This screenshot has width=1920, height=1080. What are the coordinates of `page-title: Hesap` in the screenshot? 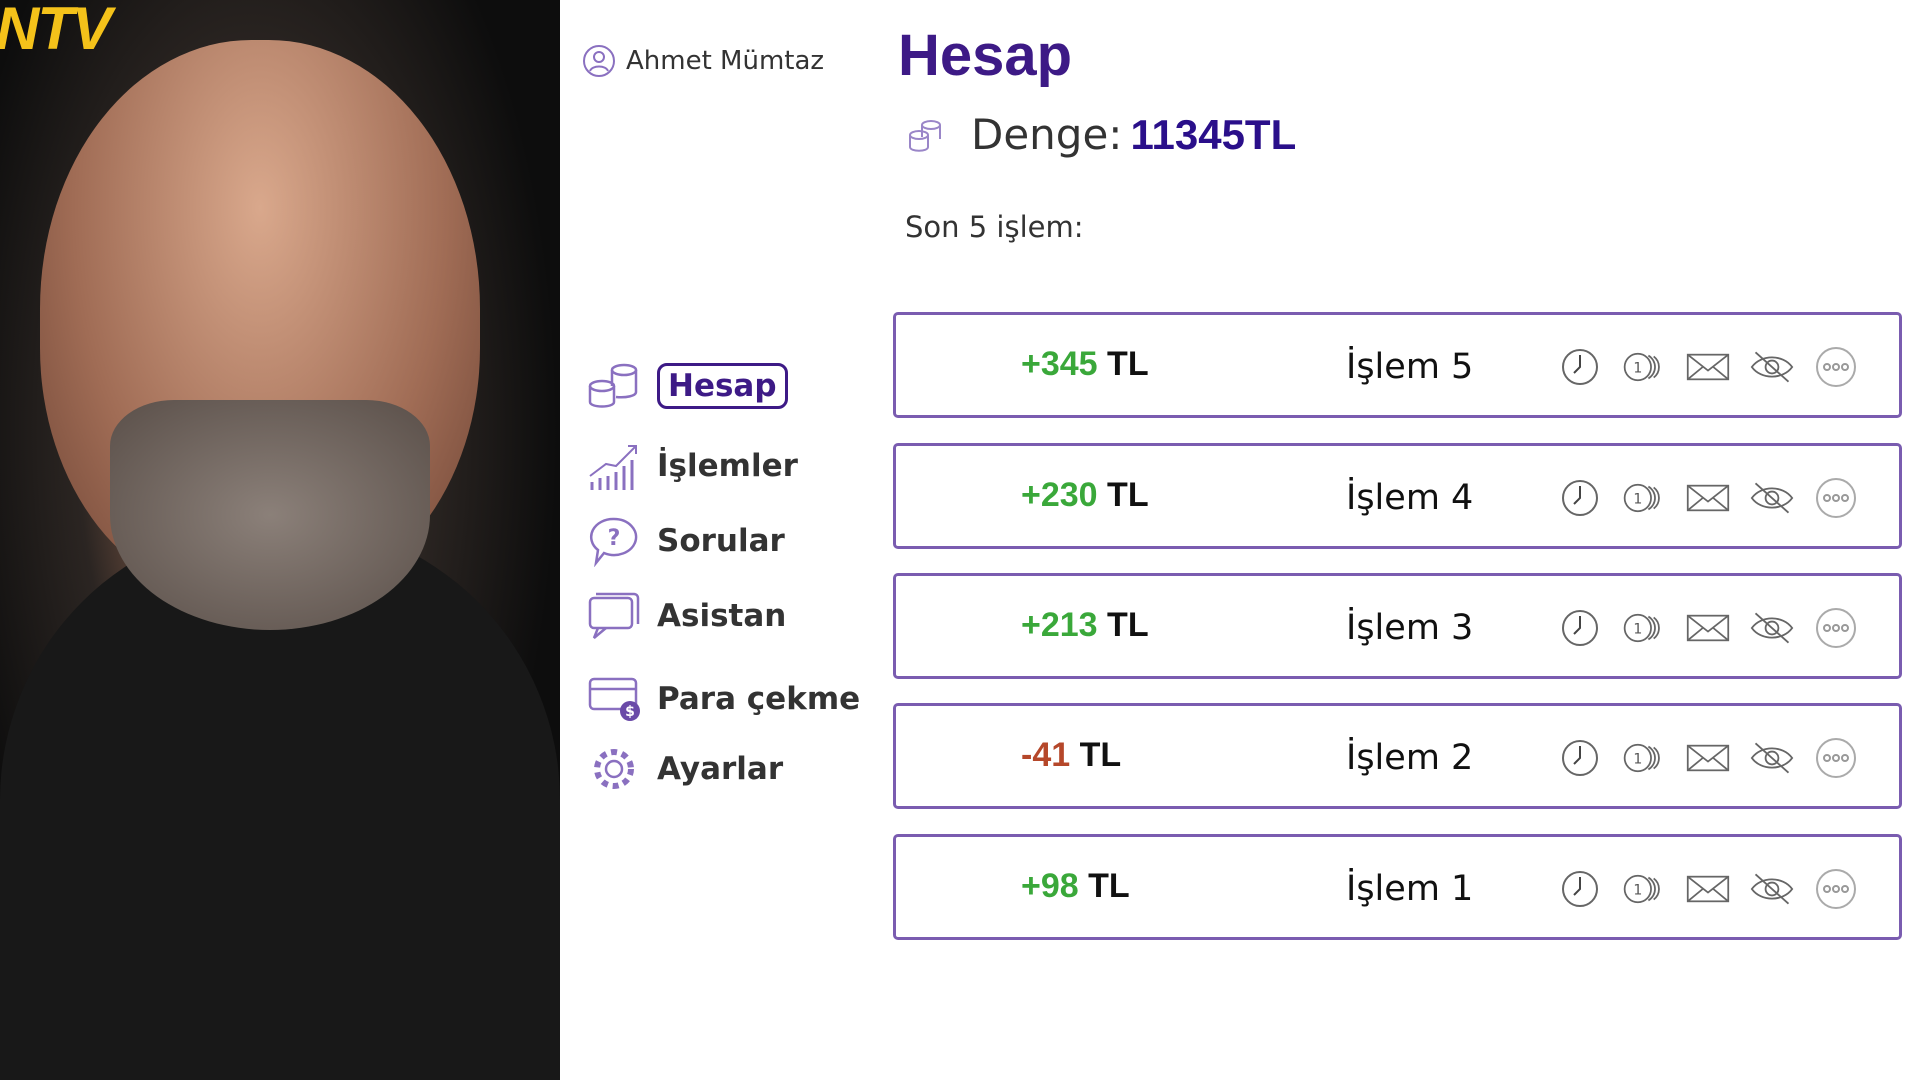 It's located at (985, 55).